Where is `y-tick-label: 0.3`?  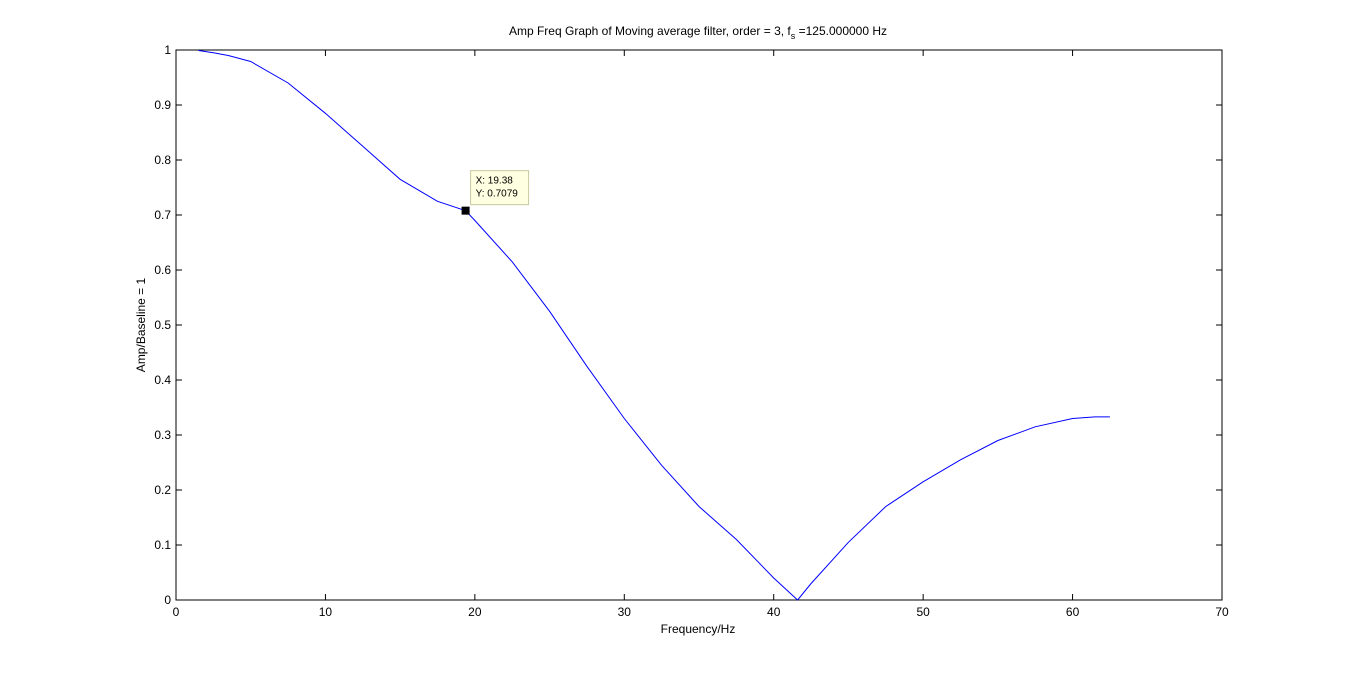
y-tick-label: 0.3 is located at coordinates (162, 435).